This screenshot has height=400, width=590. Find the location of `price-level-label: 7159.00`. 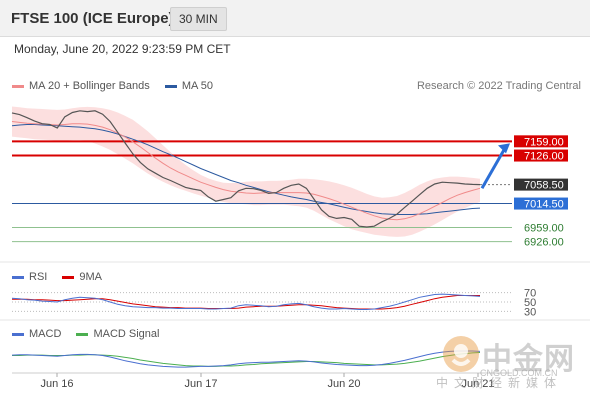

price-level-label: 7159.00 is located at coordinates (544, 142).